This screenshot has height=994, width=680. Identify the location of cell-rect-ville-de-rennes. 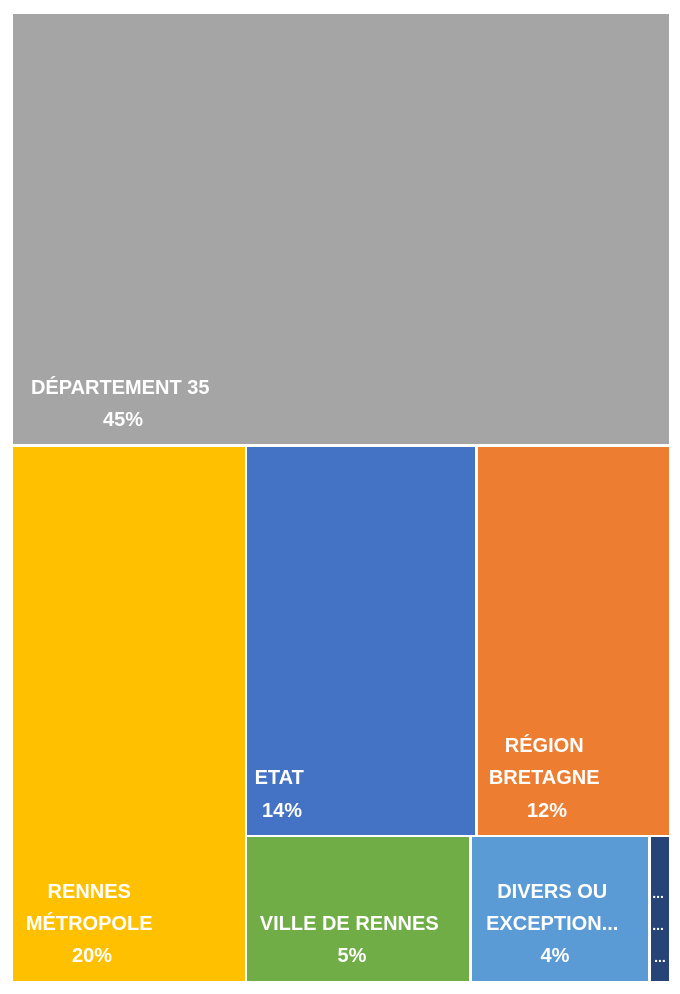
(358, 909).